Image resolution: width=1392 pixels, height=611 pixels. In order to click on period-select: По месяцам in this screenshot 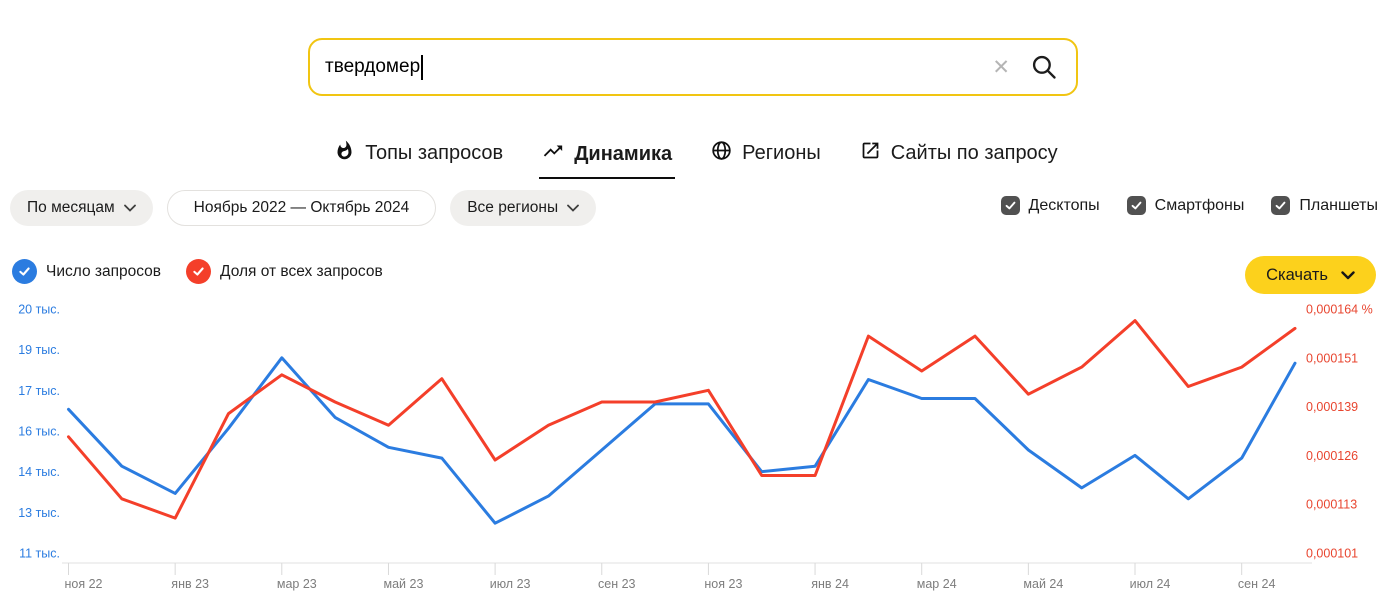, I will do `click(81, 208)`.